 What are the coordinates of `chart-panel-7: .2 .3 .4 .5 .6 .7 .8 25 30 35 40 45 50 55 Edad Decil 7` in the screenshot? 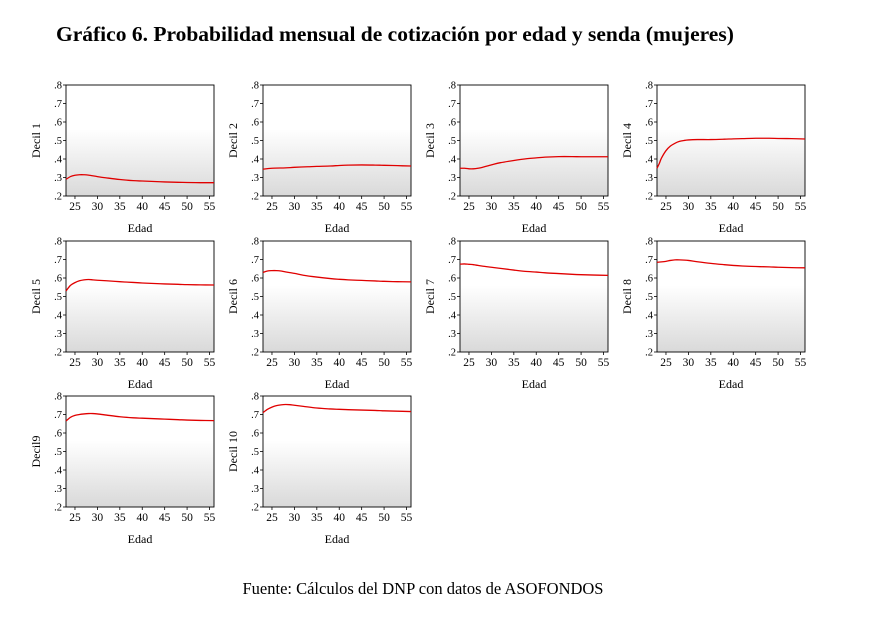 It's located at (516, 314).